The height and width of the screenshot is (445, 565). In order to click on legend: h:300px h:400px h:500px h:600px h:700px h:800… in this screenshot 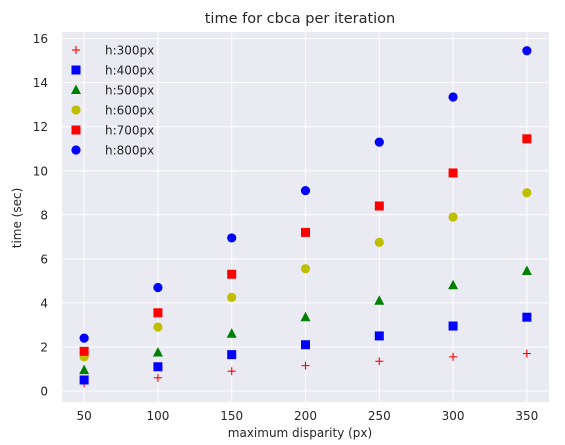, I will do `click(112, 101)`.